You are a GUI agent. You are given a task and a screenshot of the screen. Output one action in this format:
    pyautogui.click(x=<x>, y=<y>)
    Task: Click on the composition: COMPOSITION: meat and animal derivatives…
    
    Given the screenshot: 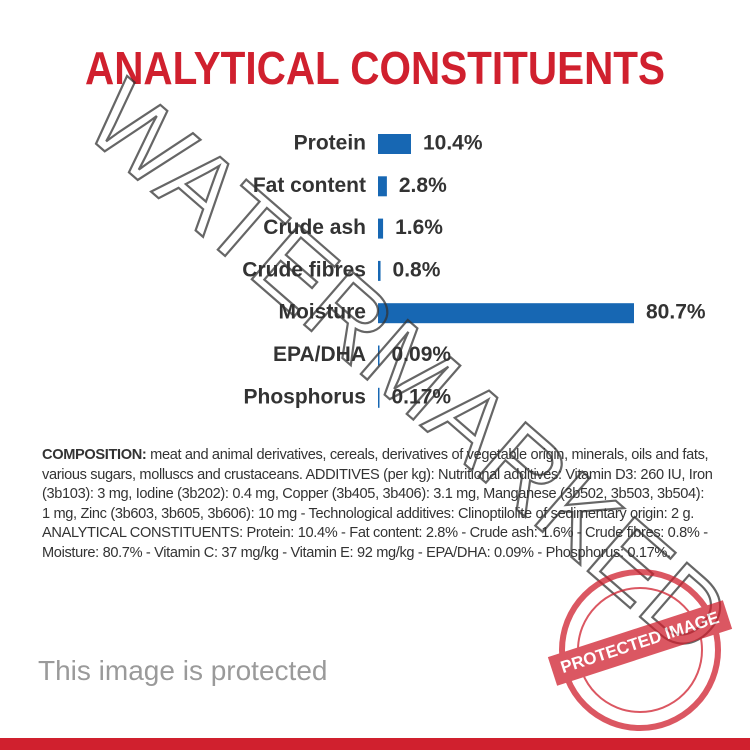 What is the action you would take?
    pyautogui.click(x=378, y=504)
    